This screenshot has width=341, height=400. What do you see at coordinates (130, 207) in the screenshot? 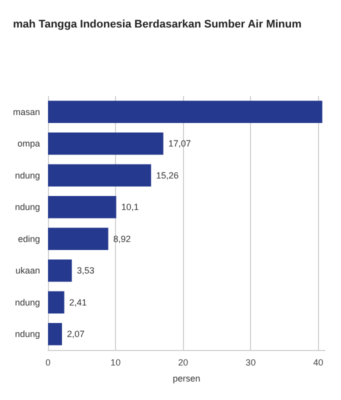
I see `data-label: 10,1` at bounding box center [130, 207].